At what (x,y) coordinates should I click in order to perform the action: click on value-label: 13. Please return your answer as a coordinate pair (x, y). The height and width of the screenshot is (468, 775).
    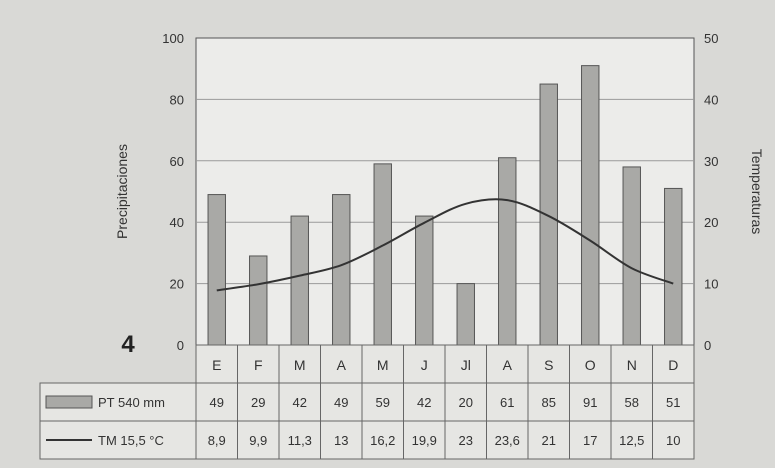
    Looking at the image, I should click on (341, 440).